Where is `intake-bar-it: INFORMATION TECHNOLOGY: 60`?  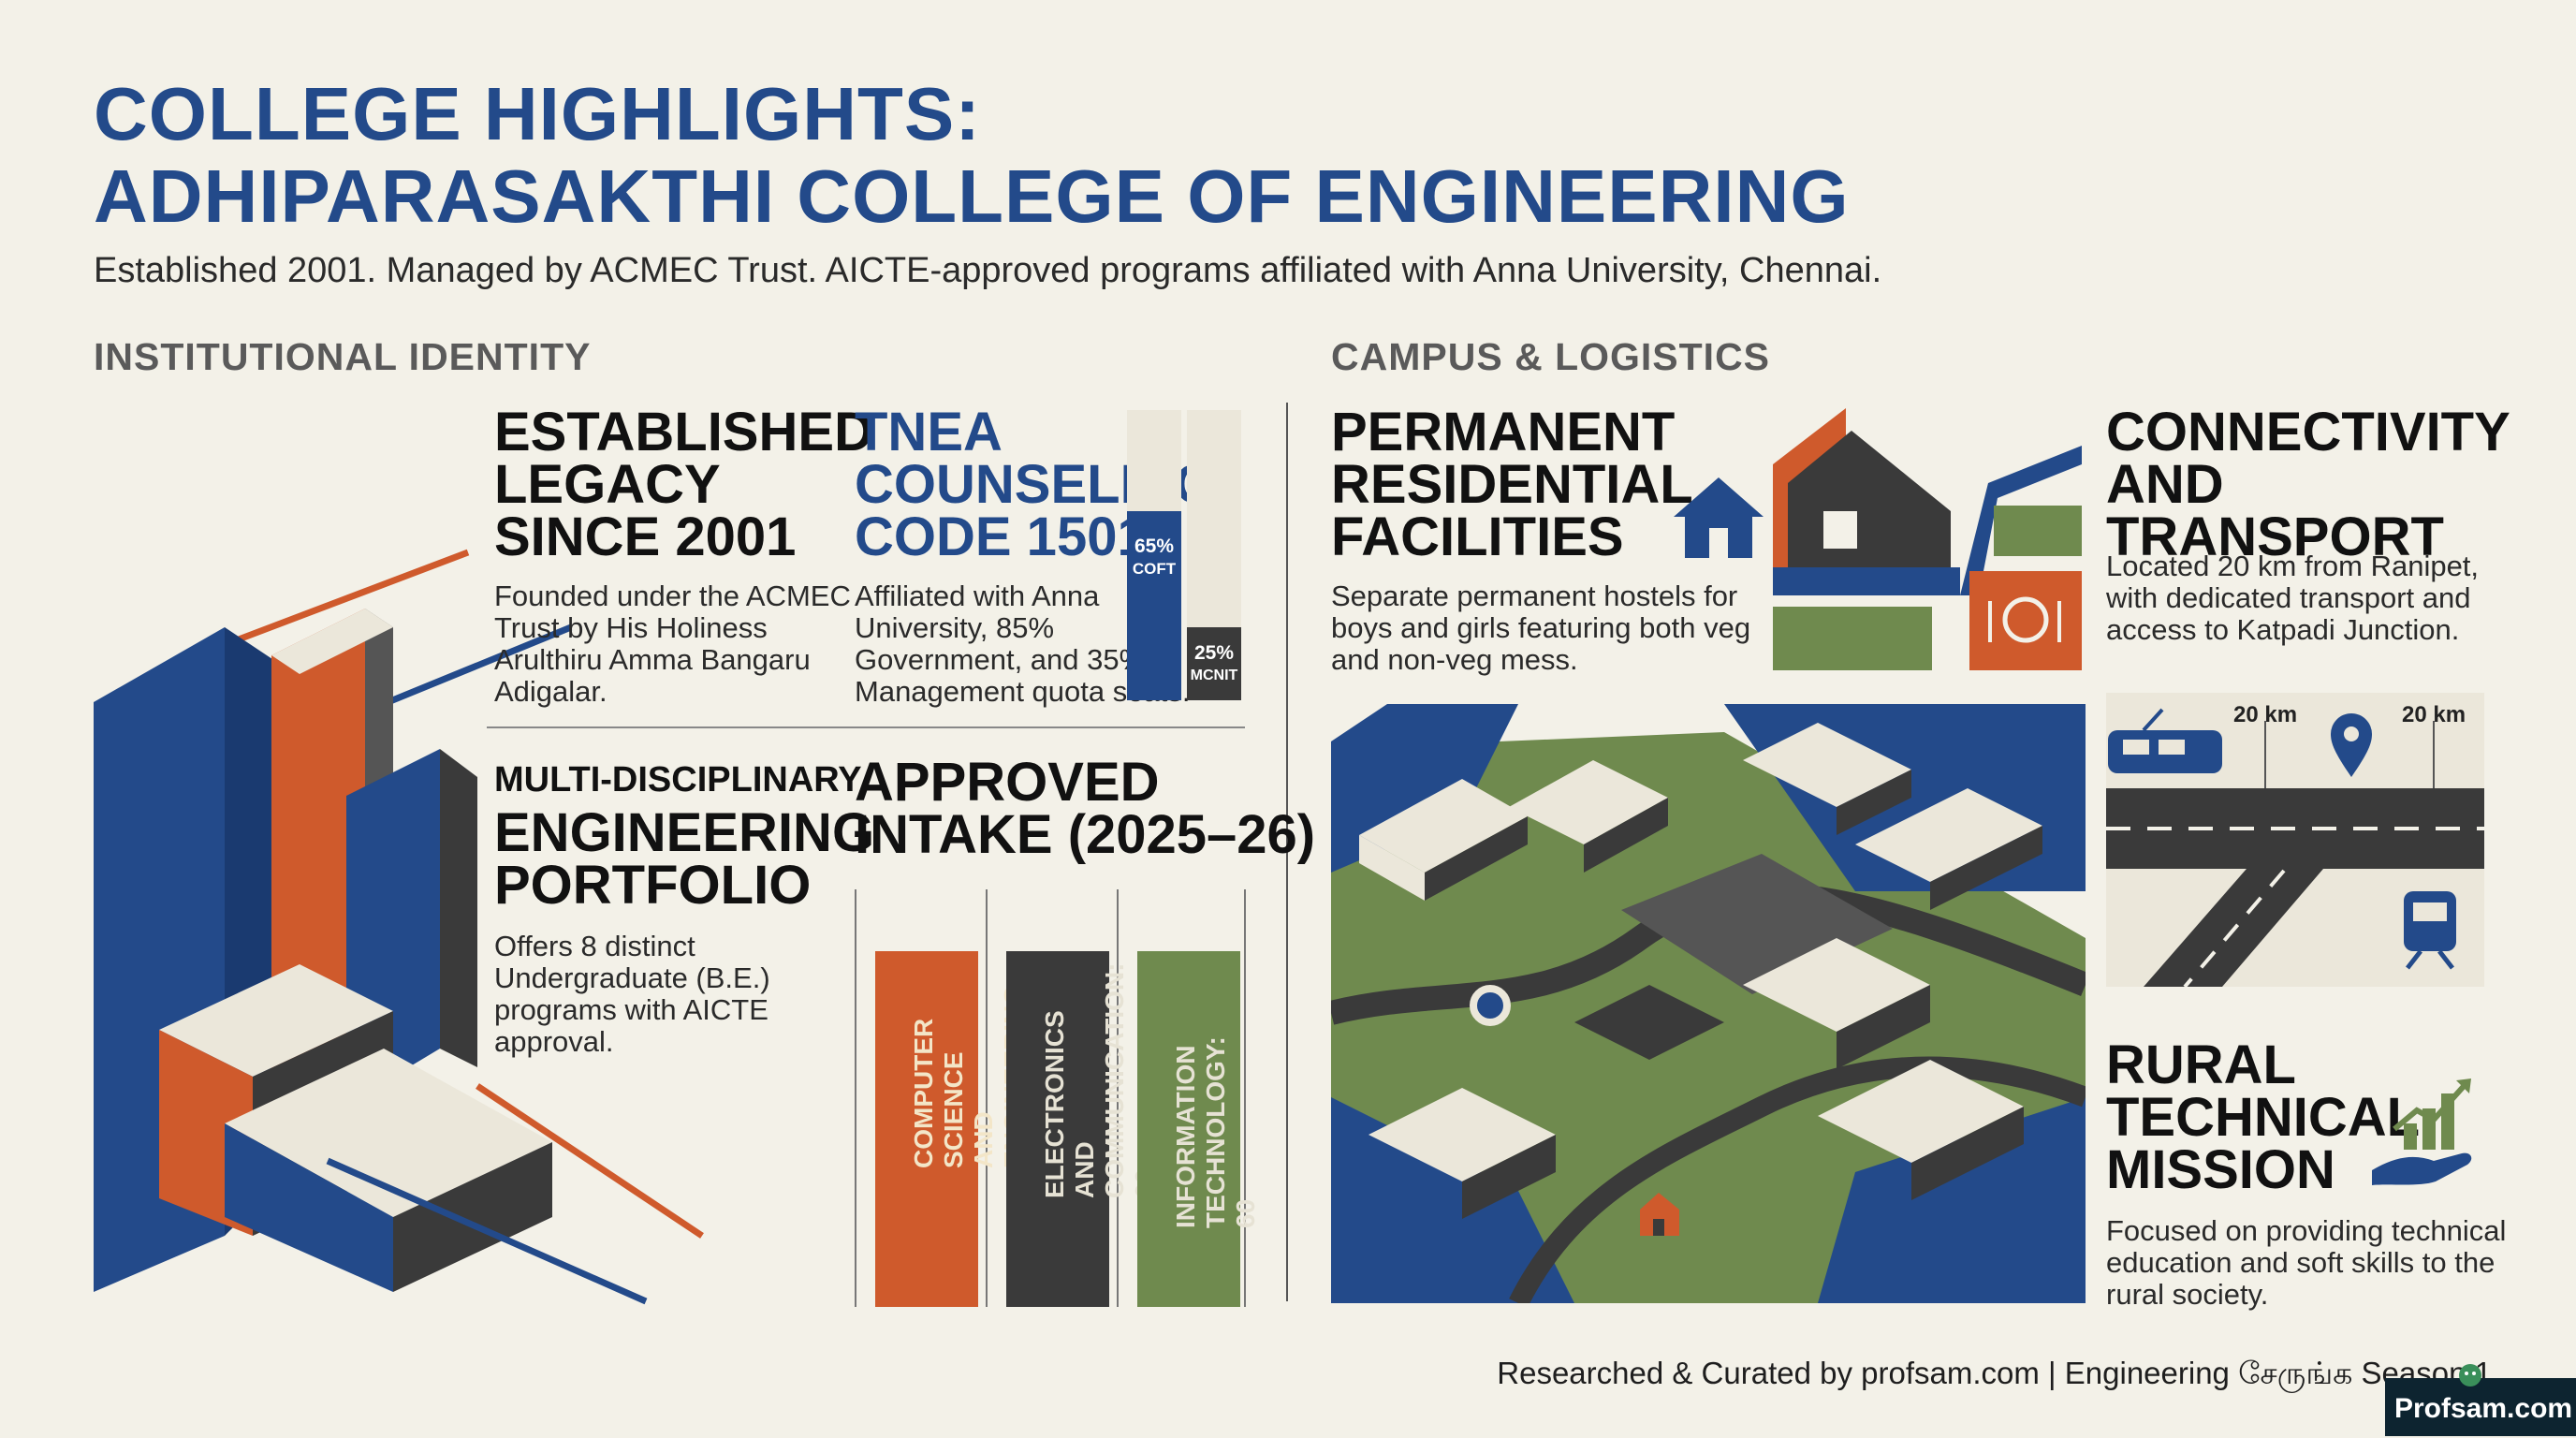 intake-bar-it: INFORMATION TECHNOLOGY: 60 is located at coordinates (1198, 1129).